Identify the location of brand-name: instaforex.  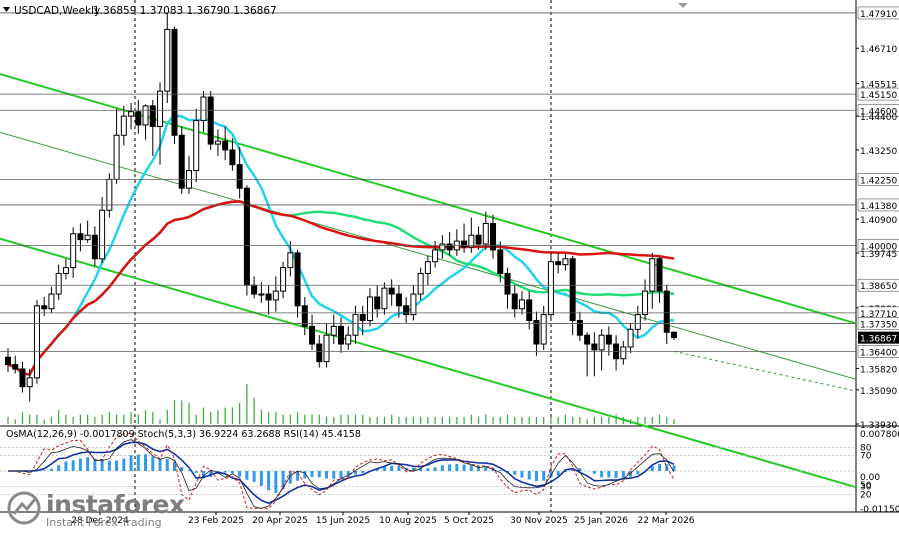
(115, 504).